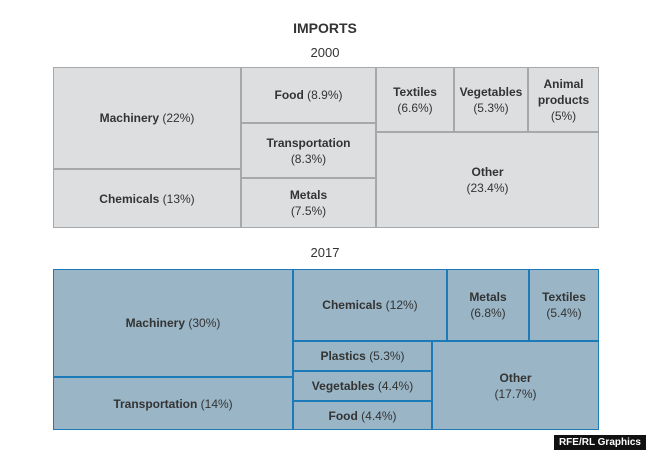 The image size is (650, 456). Describe the element at coordinates (415, 107) in the screenshot. I see `cell-value: (6.6%)` at that location.